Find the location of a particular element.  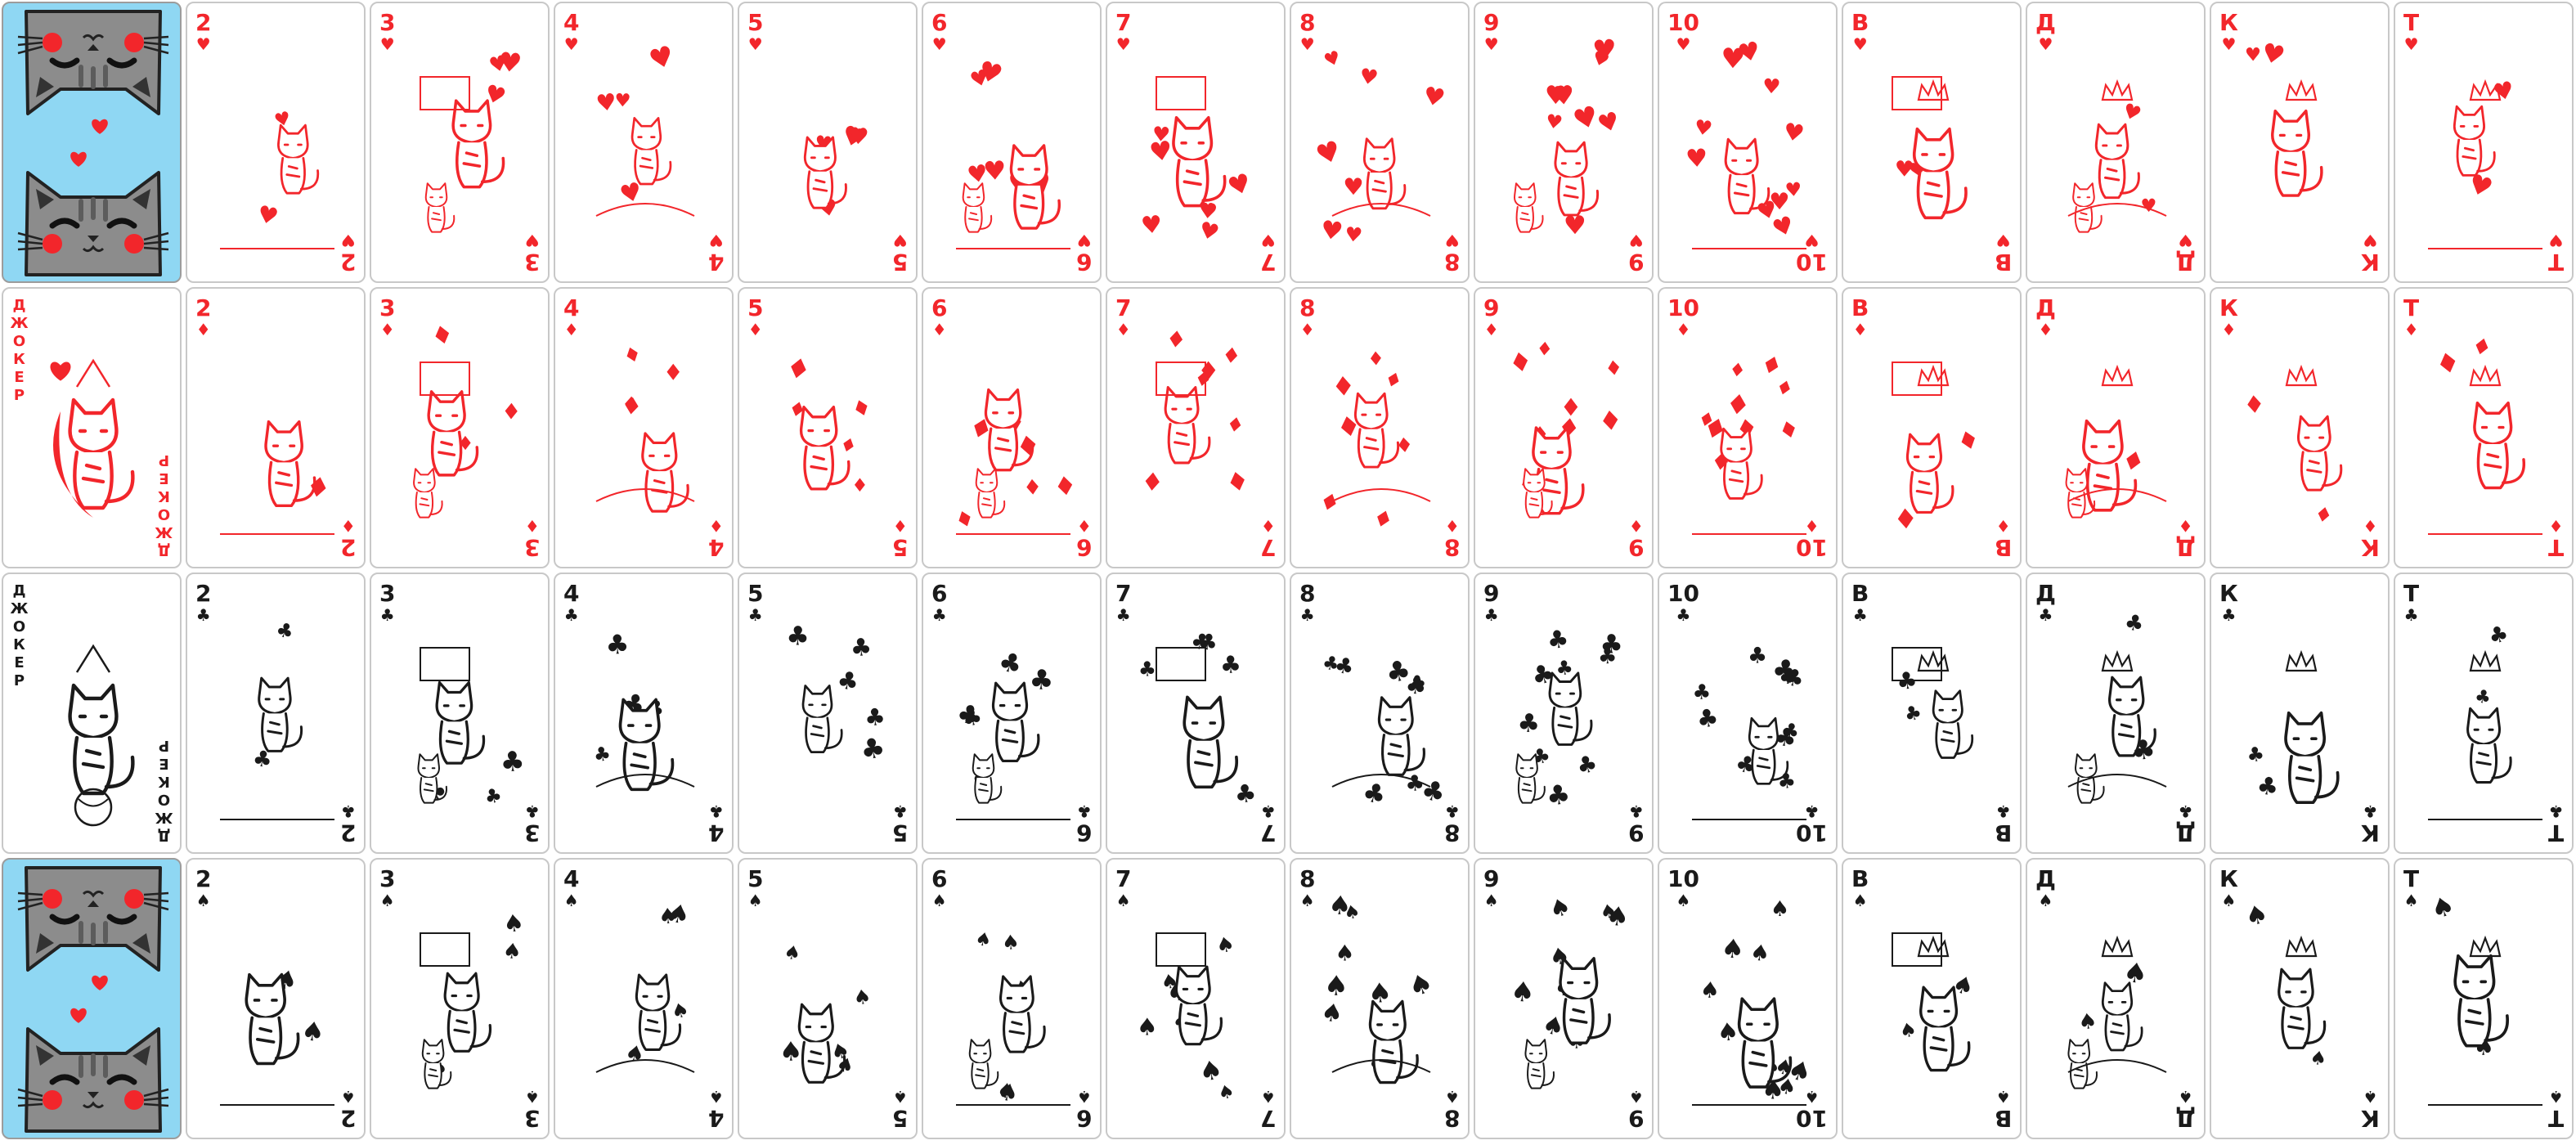

card-hearts-0: ♥ ♥ 2 ♥ 2 ♥ is located at coordinates (276, 142).